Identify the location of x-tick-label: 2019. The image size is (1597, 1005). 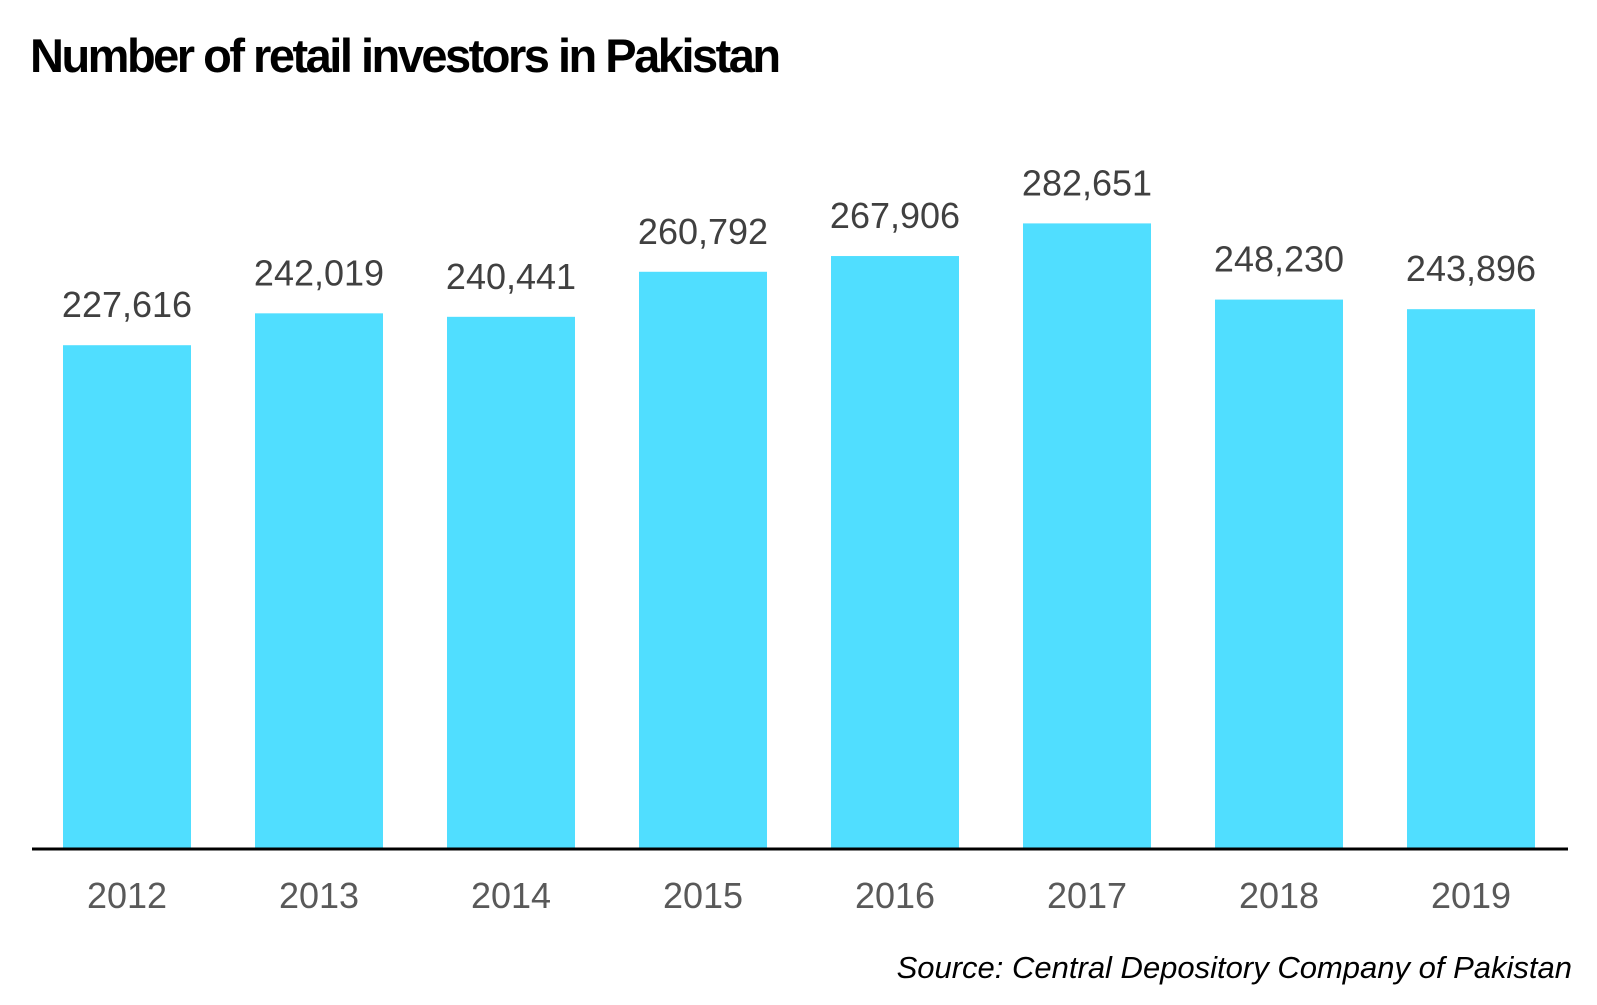
(1471, 895).